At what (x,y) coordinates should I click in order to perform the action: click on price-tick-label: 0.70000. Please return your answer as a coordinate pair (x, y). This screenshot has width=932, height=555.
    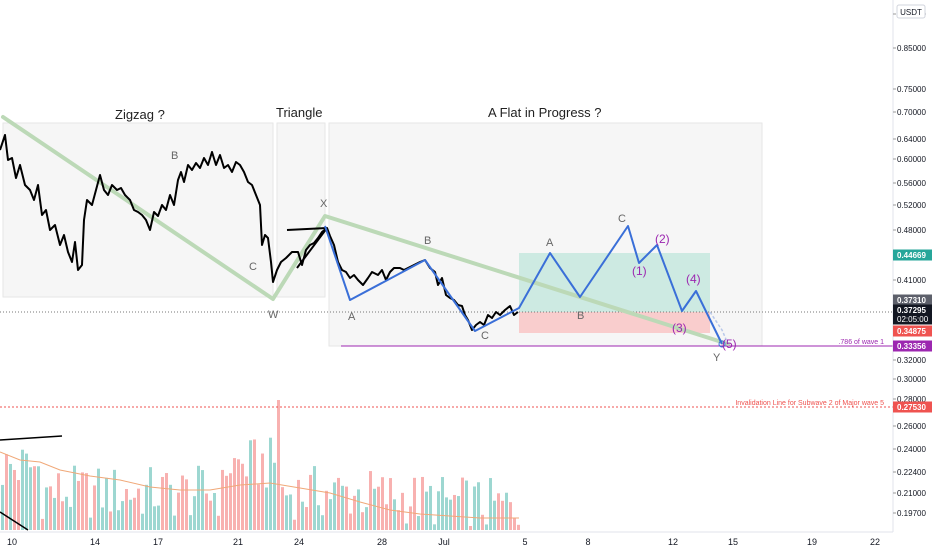
    Looking at the image, I should click on (911, 112).